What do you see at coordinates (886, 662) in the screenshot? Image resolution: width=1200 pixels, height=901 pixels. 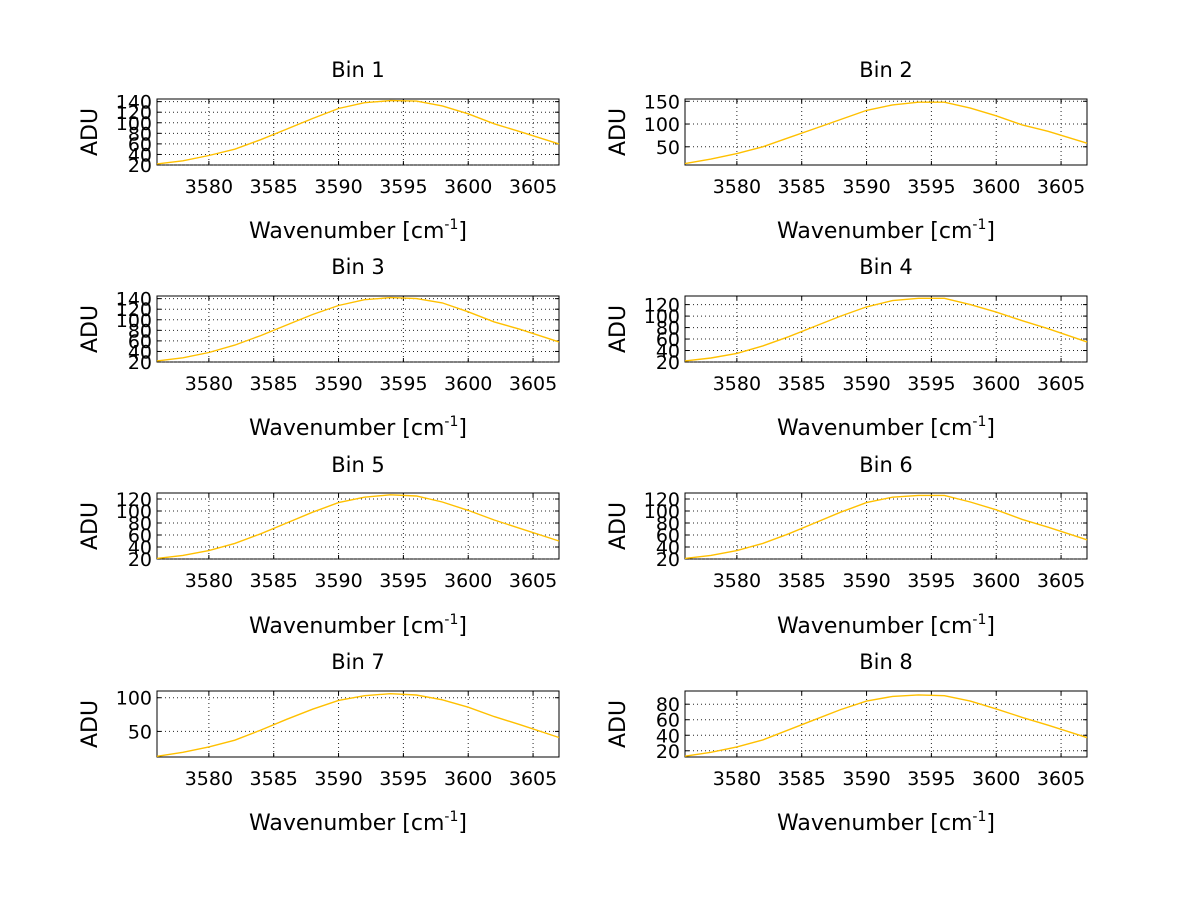 I see `panel-title: Bin 8` at bounding box center [886, 662].